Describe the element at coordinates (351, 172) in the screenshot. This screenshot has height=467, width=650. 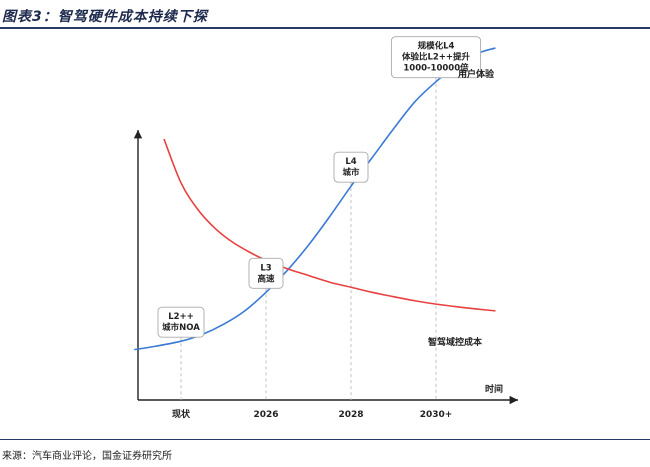
I see `annotation-text-2-1: 城市` at that location.